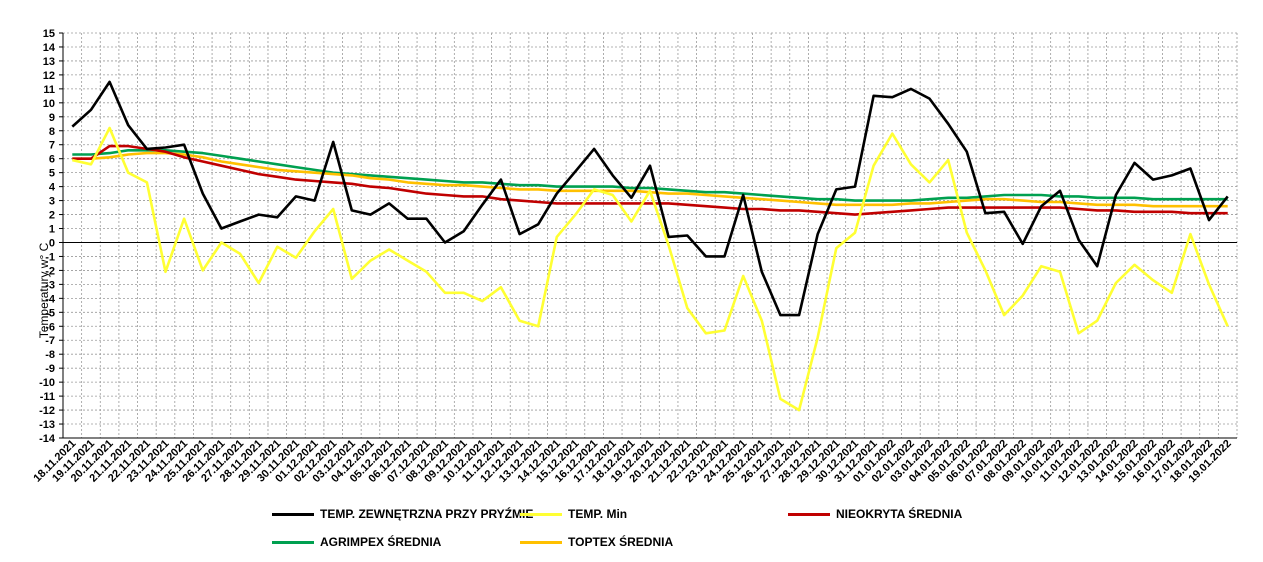 The height and width of the screenshot is (562, 1263). What do you see at coordinates (49, 104) in the screenshot?
I see `y-tick-label: 10` at bounding box center [49, 104].